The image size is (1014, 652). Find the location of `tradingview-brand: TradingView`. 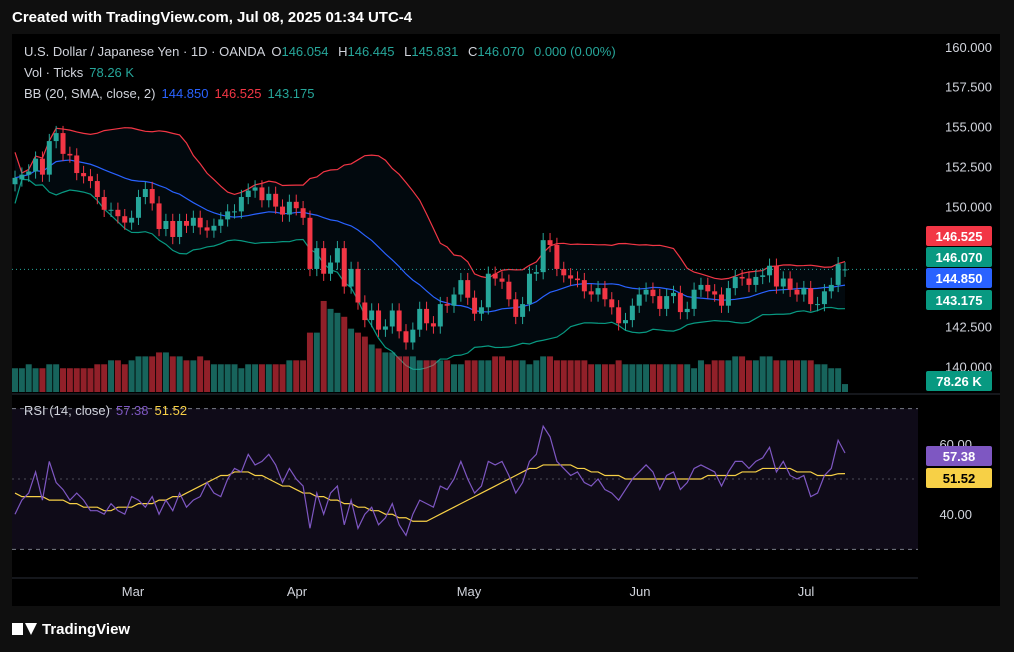

tradingview-brand: TradingView is located at coordinates (71, 629).